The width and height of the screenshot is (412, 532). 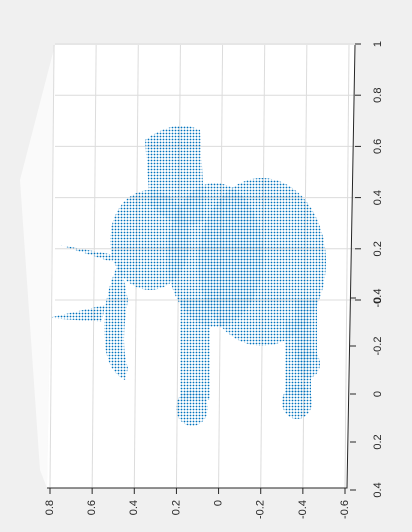 I want to click on trunk, so click(x=116, y=320).